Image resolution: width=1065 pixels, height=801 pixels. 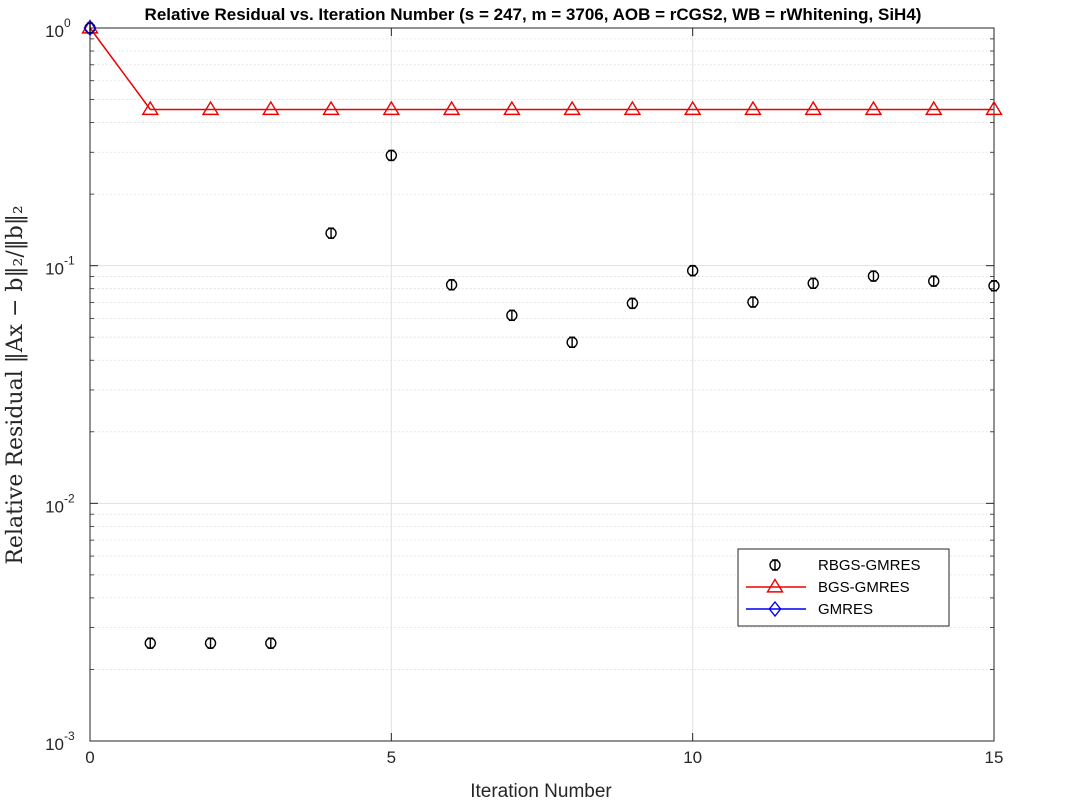 I want to click on x-tick-label: 0, so click(x=89, y=757).